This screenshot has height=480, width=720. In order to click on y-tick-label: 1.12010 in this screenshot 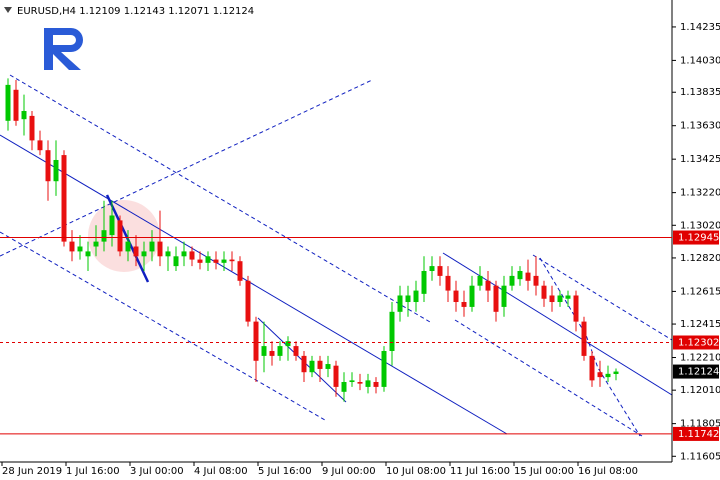, I will do `click(700, 390)`.